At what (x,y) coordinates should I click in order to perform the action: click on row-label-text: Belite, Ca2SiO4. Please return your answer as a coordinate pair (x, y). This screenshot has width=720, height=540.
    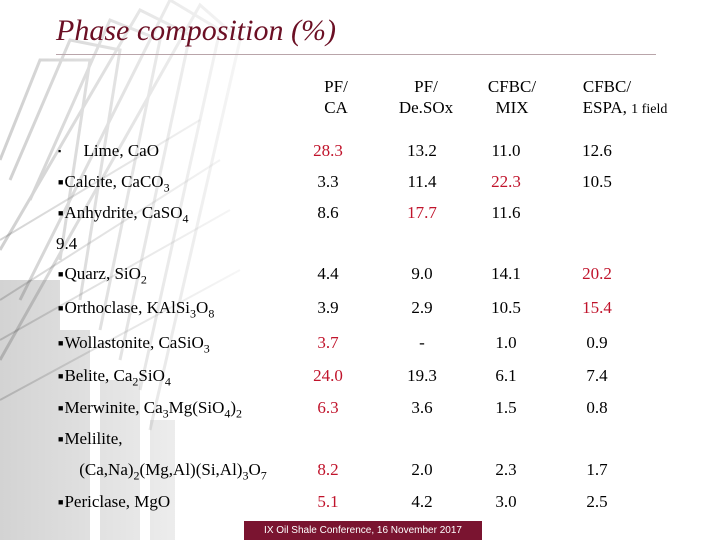
    Looking at the image, I should click on (117, 377).